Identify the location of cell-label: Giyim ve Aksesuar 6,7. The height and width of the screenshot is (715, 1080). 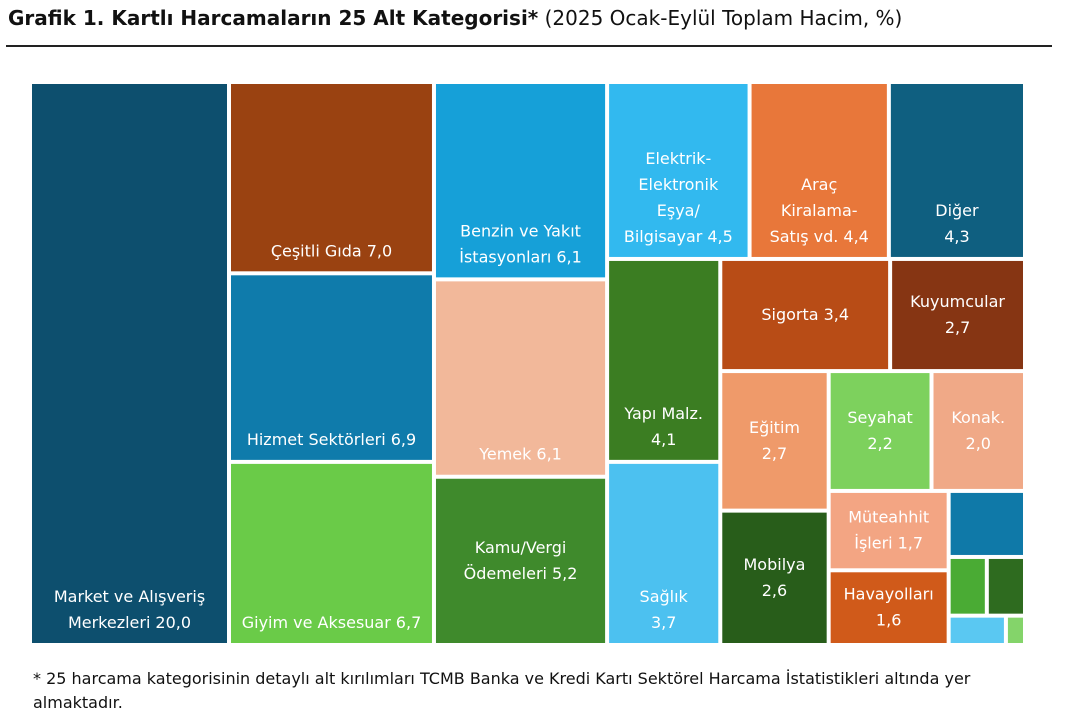
(332, 622).